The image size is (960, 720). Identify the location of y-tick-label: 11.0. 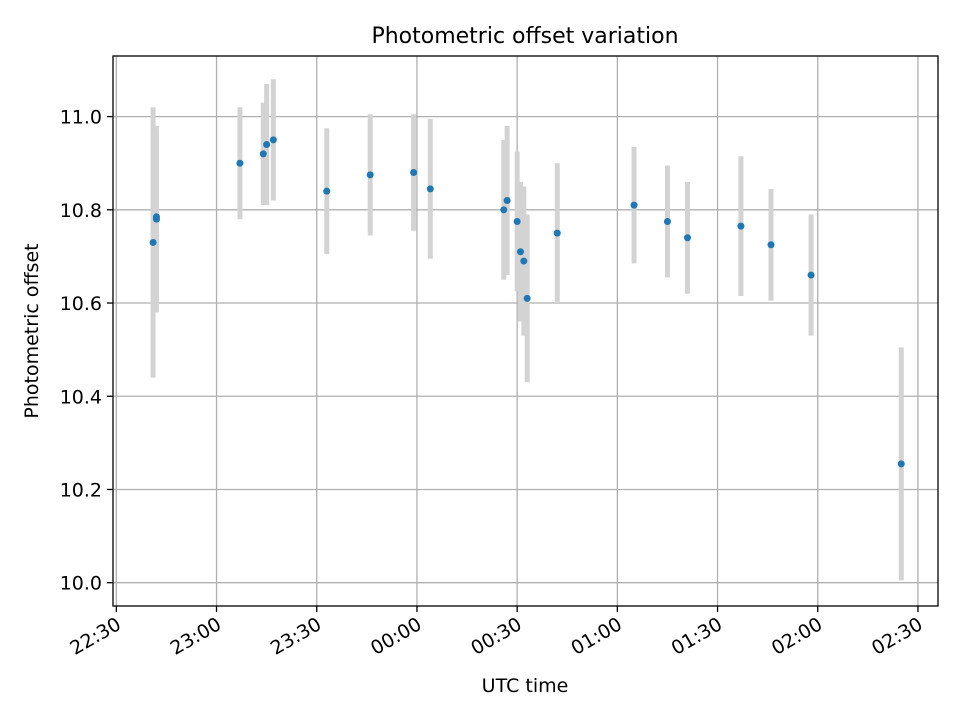
(81, 118).